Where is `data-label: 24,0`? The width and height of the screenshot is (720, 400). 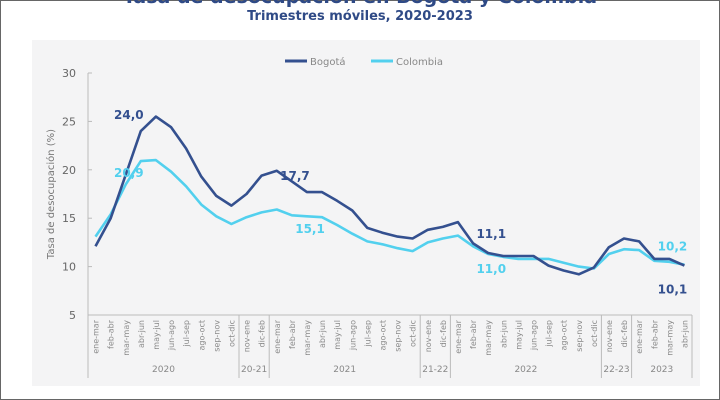 data-label: 24,0 is located at coordinates (129, 115).